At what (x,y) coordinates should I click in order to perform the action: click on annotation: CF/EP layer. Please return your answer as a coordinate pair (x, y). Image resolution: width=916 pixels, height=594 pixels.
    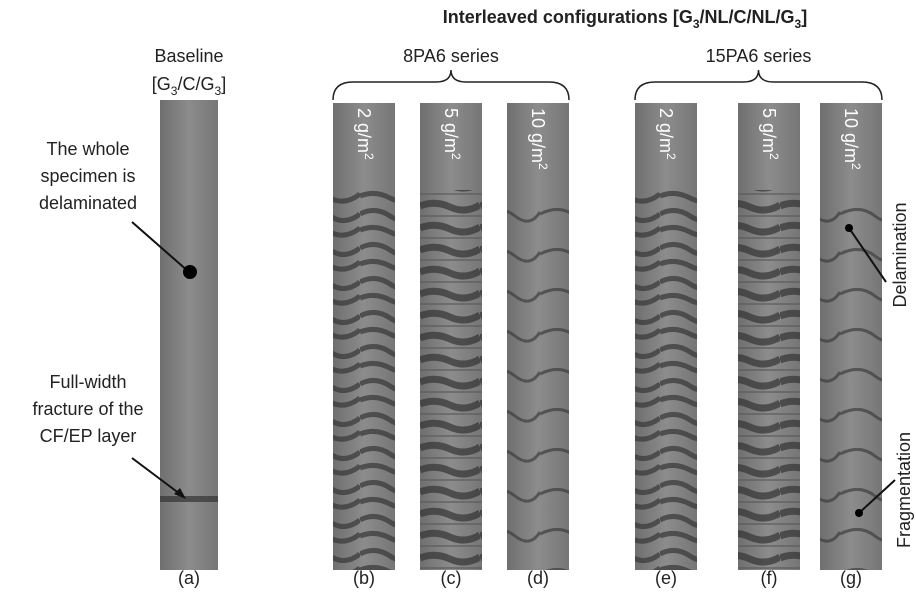
    Looking at the image, I should click on (88, 436).